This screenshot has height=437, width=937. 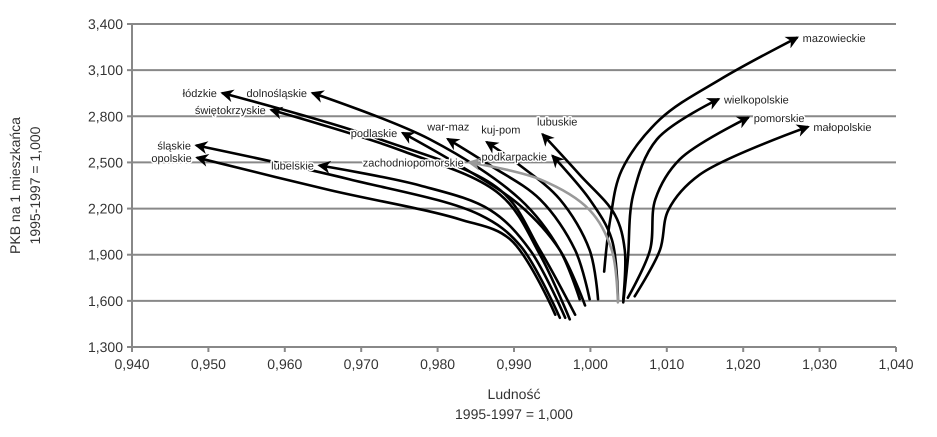 What do you see at coordinates (208, 364) in the screenshot?
I see `x-tick-label: 0,950` at bounding box center [208, 364].